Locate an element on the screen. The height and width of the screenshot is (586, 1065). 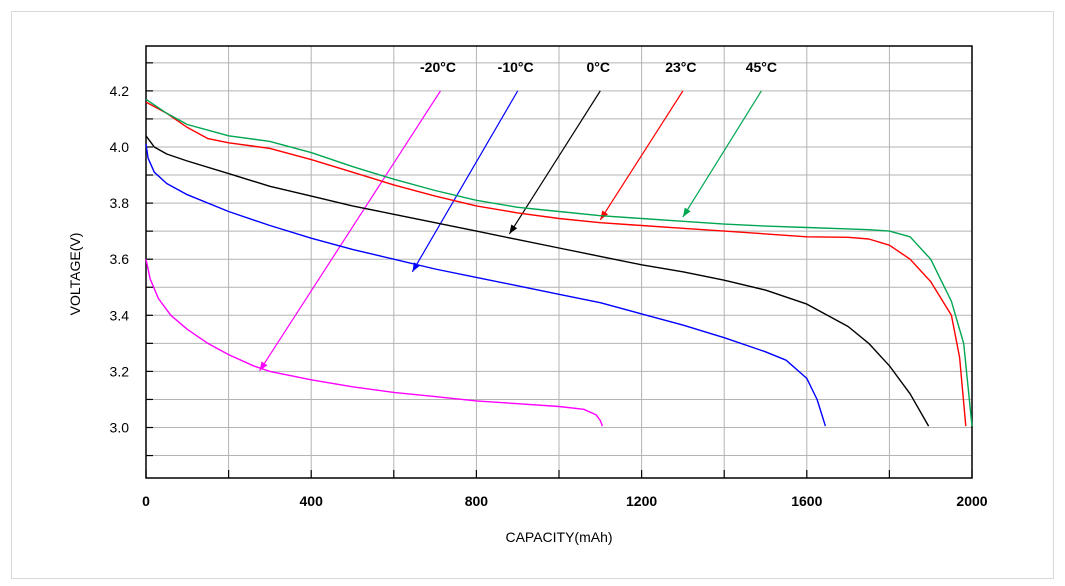
x-tick-label: 1600 is located at coordinates (806, 501).